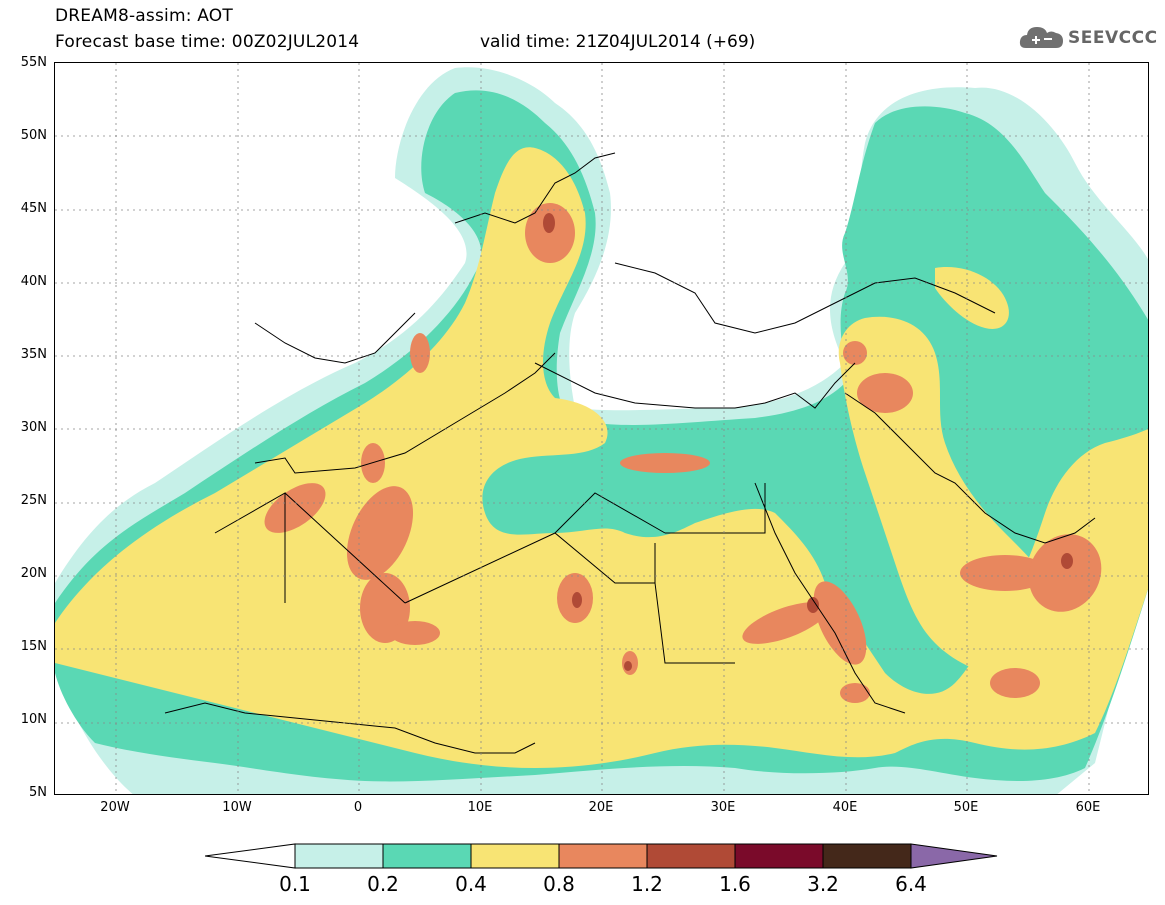  I want to click on colorbar-label-6: 3.2, so click(823, 884).